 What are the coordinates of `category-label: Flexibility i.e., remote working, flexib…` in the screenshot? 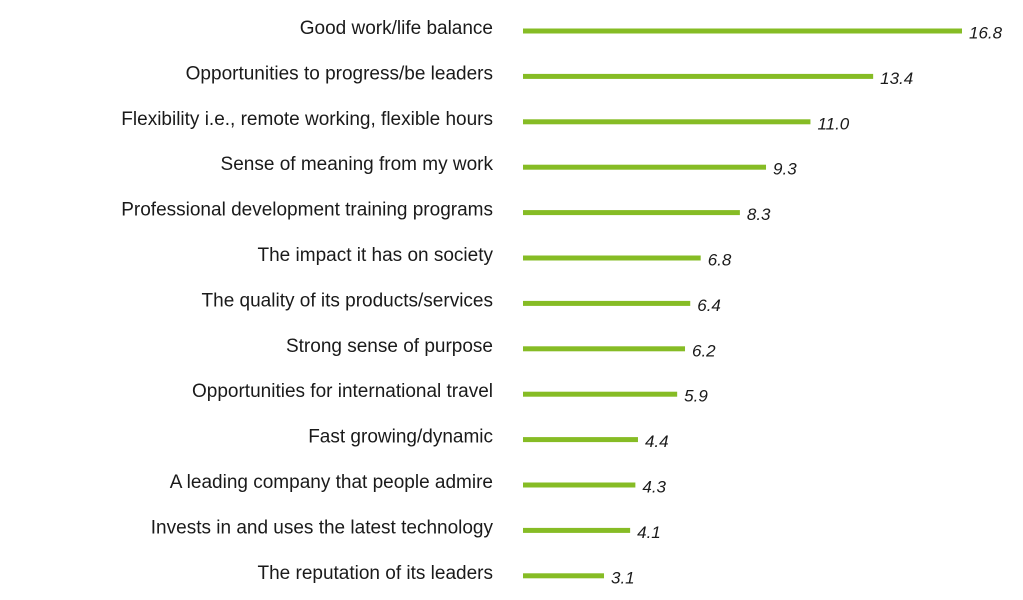 It's located at (307, 119).